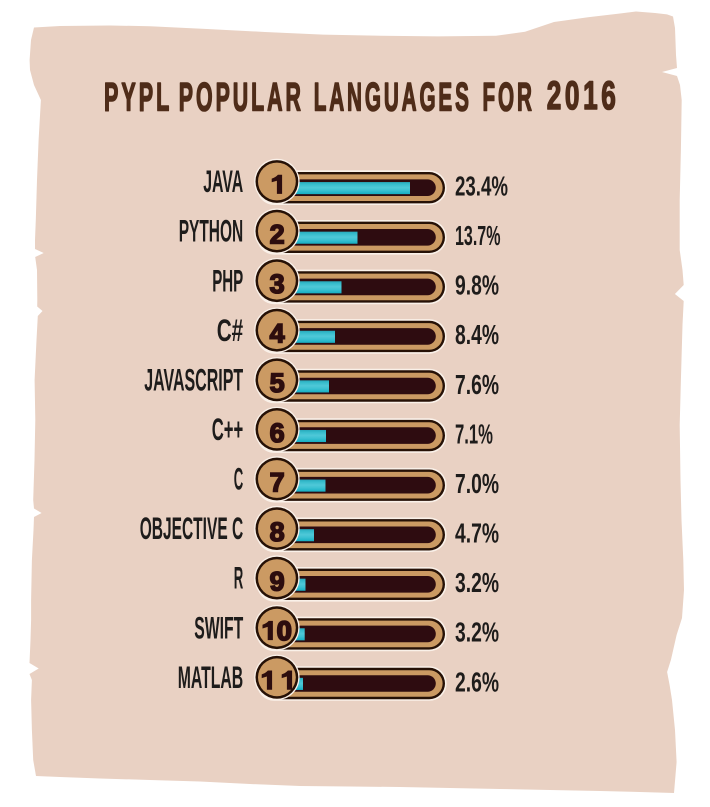  Describe the element at coordinates (230, 330) in the screenshot. I see `svg-text: C#` at that location.